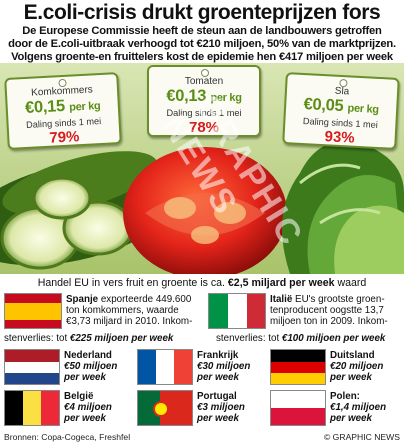  I want to click on country-netherlands: Nederland €50 miljoen per week, so click(91, 366).